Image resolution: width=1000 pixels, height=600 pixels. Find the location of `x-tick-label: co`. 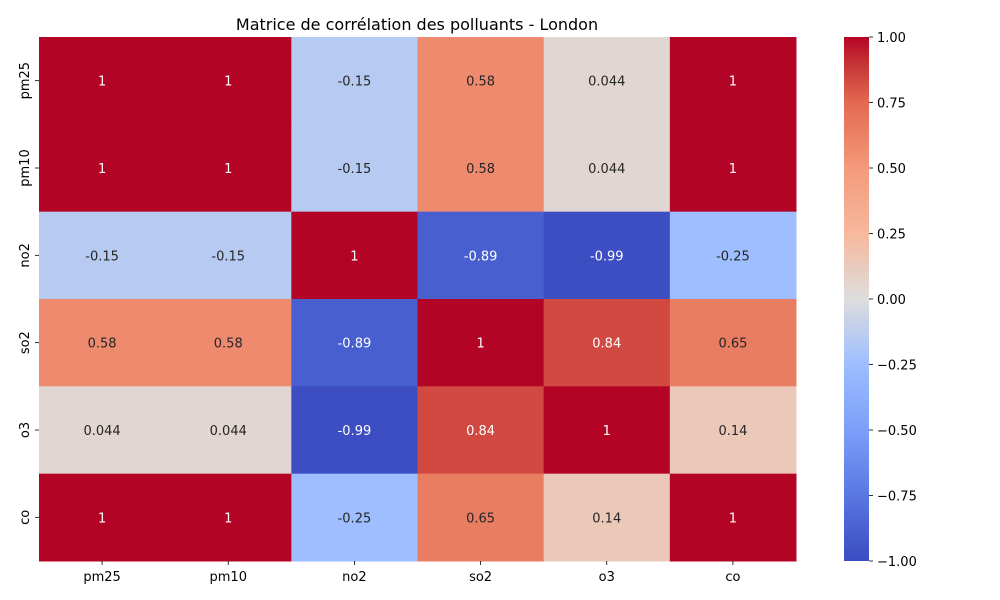

x-tick-label: co is located at coordinates (732, 577).